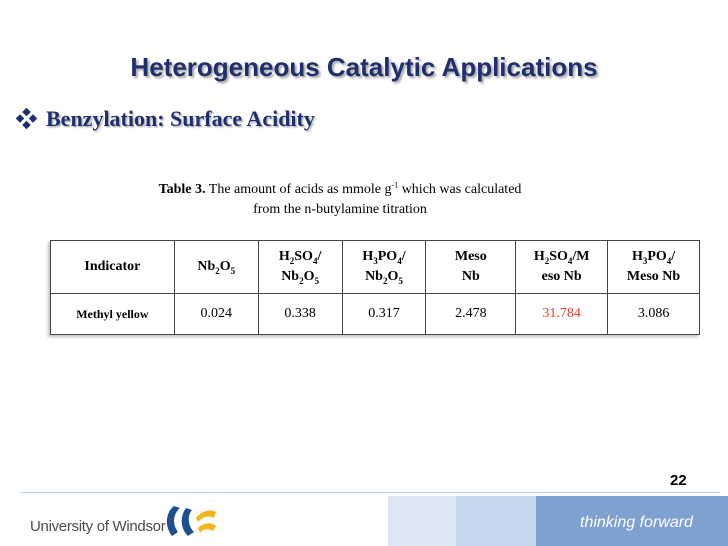 The height and width of the screenshot is (546, 728). I want to click on caption-label: Table 3., so click(182, 189).